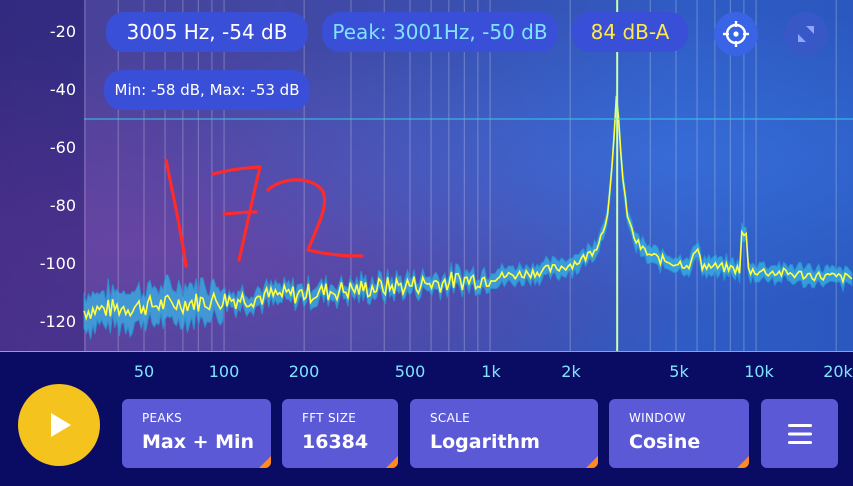  Describe the element at coordinates (57, 263) in the screenshot. I see `y-tick-label: -100` at that location.